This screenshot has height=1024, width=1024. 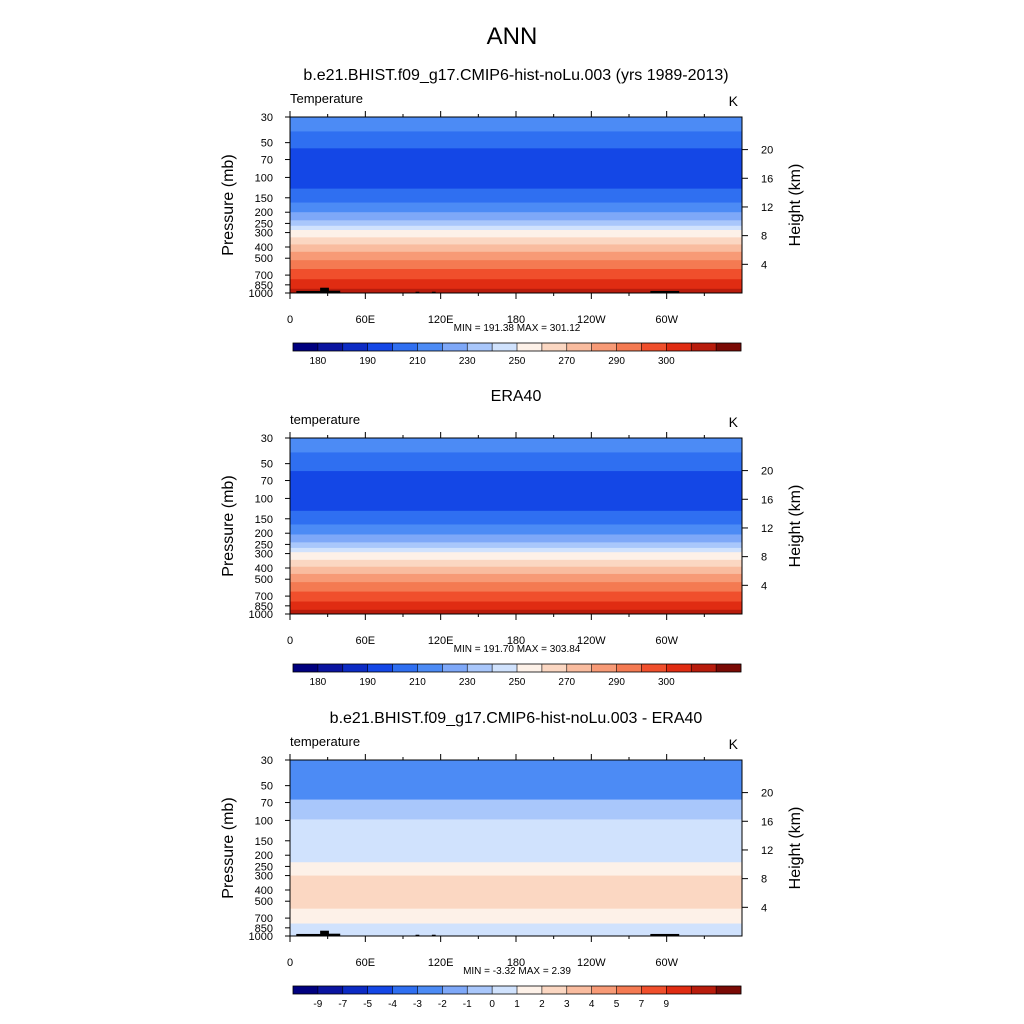 I want to click on y-tick-label: 100, so click(x=264, y=499).